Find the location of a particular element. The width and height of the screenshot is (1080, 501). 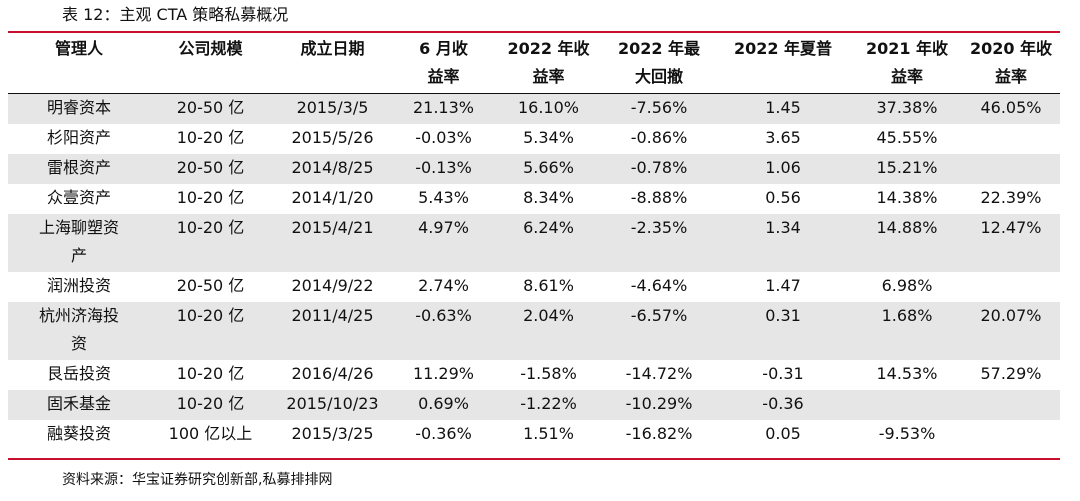

manager-name-cell: 固禾基金 is located at coordinates (79, 405).